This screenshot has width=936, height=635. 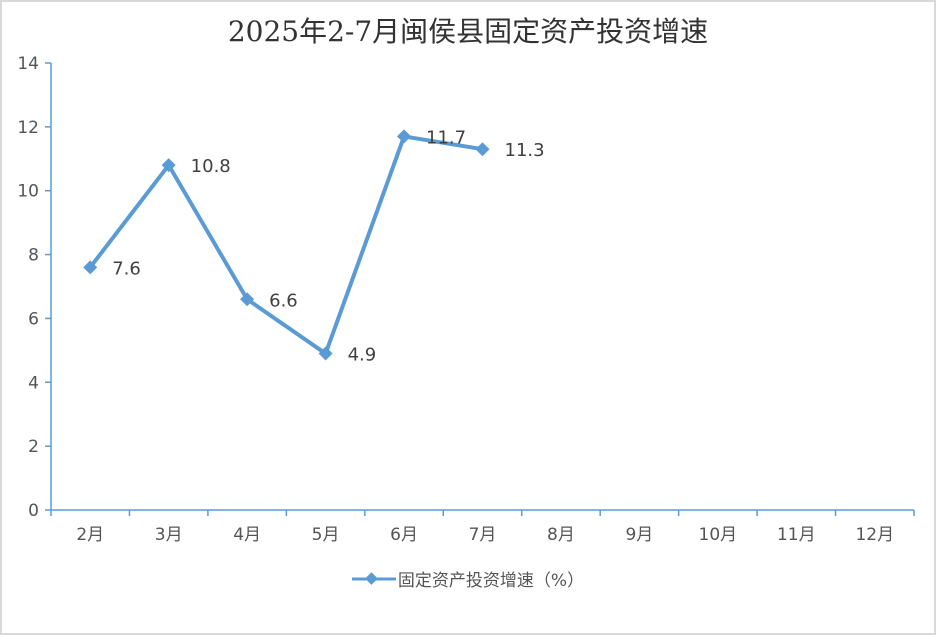 What do you see at coordinates (247, 535) in the screenshot?
I see `x-tick-label: 4月` at bounding box center [247, 535].